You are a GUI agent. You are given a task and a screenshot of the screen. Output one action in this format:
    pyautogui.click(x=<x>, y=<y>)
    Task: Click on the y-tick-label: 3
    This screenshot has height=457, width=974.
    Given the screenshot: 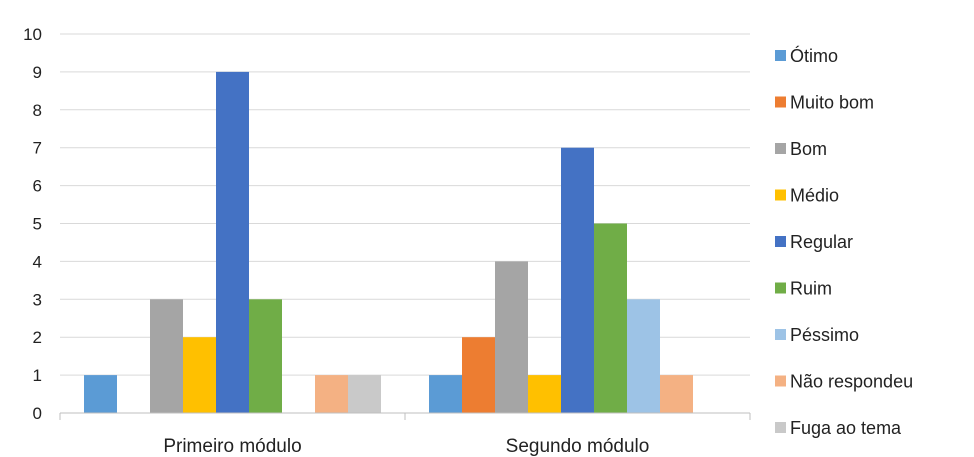 What is the action you would take?
    pyautogui.click(x=37, y=299)
    